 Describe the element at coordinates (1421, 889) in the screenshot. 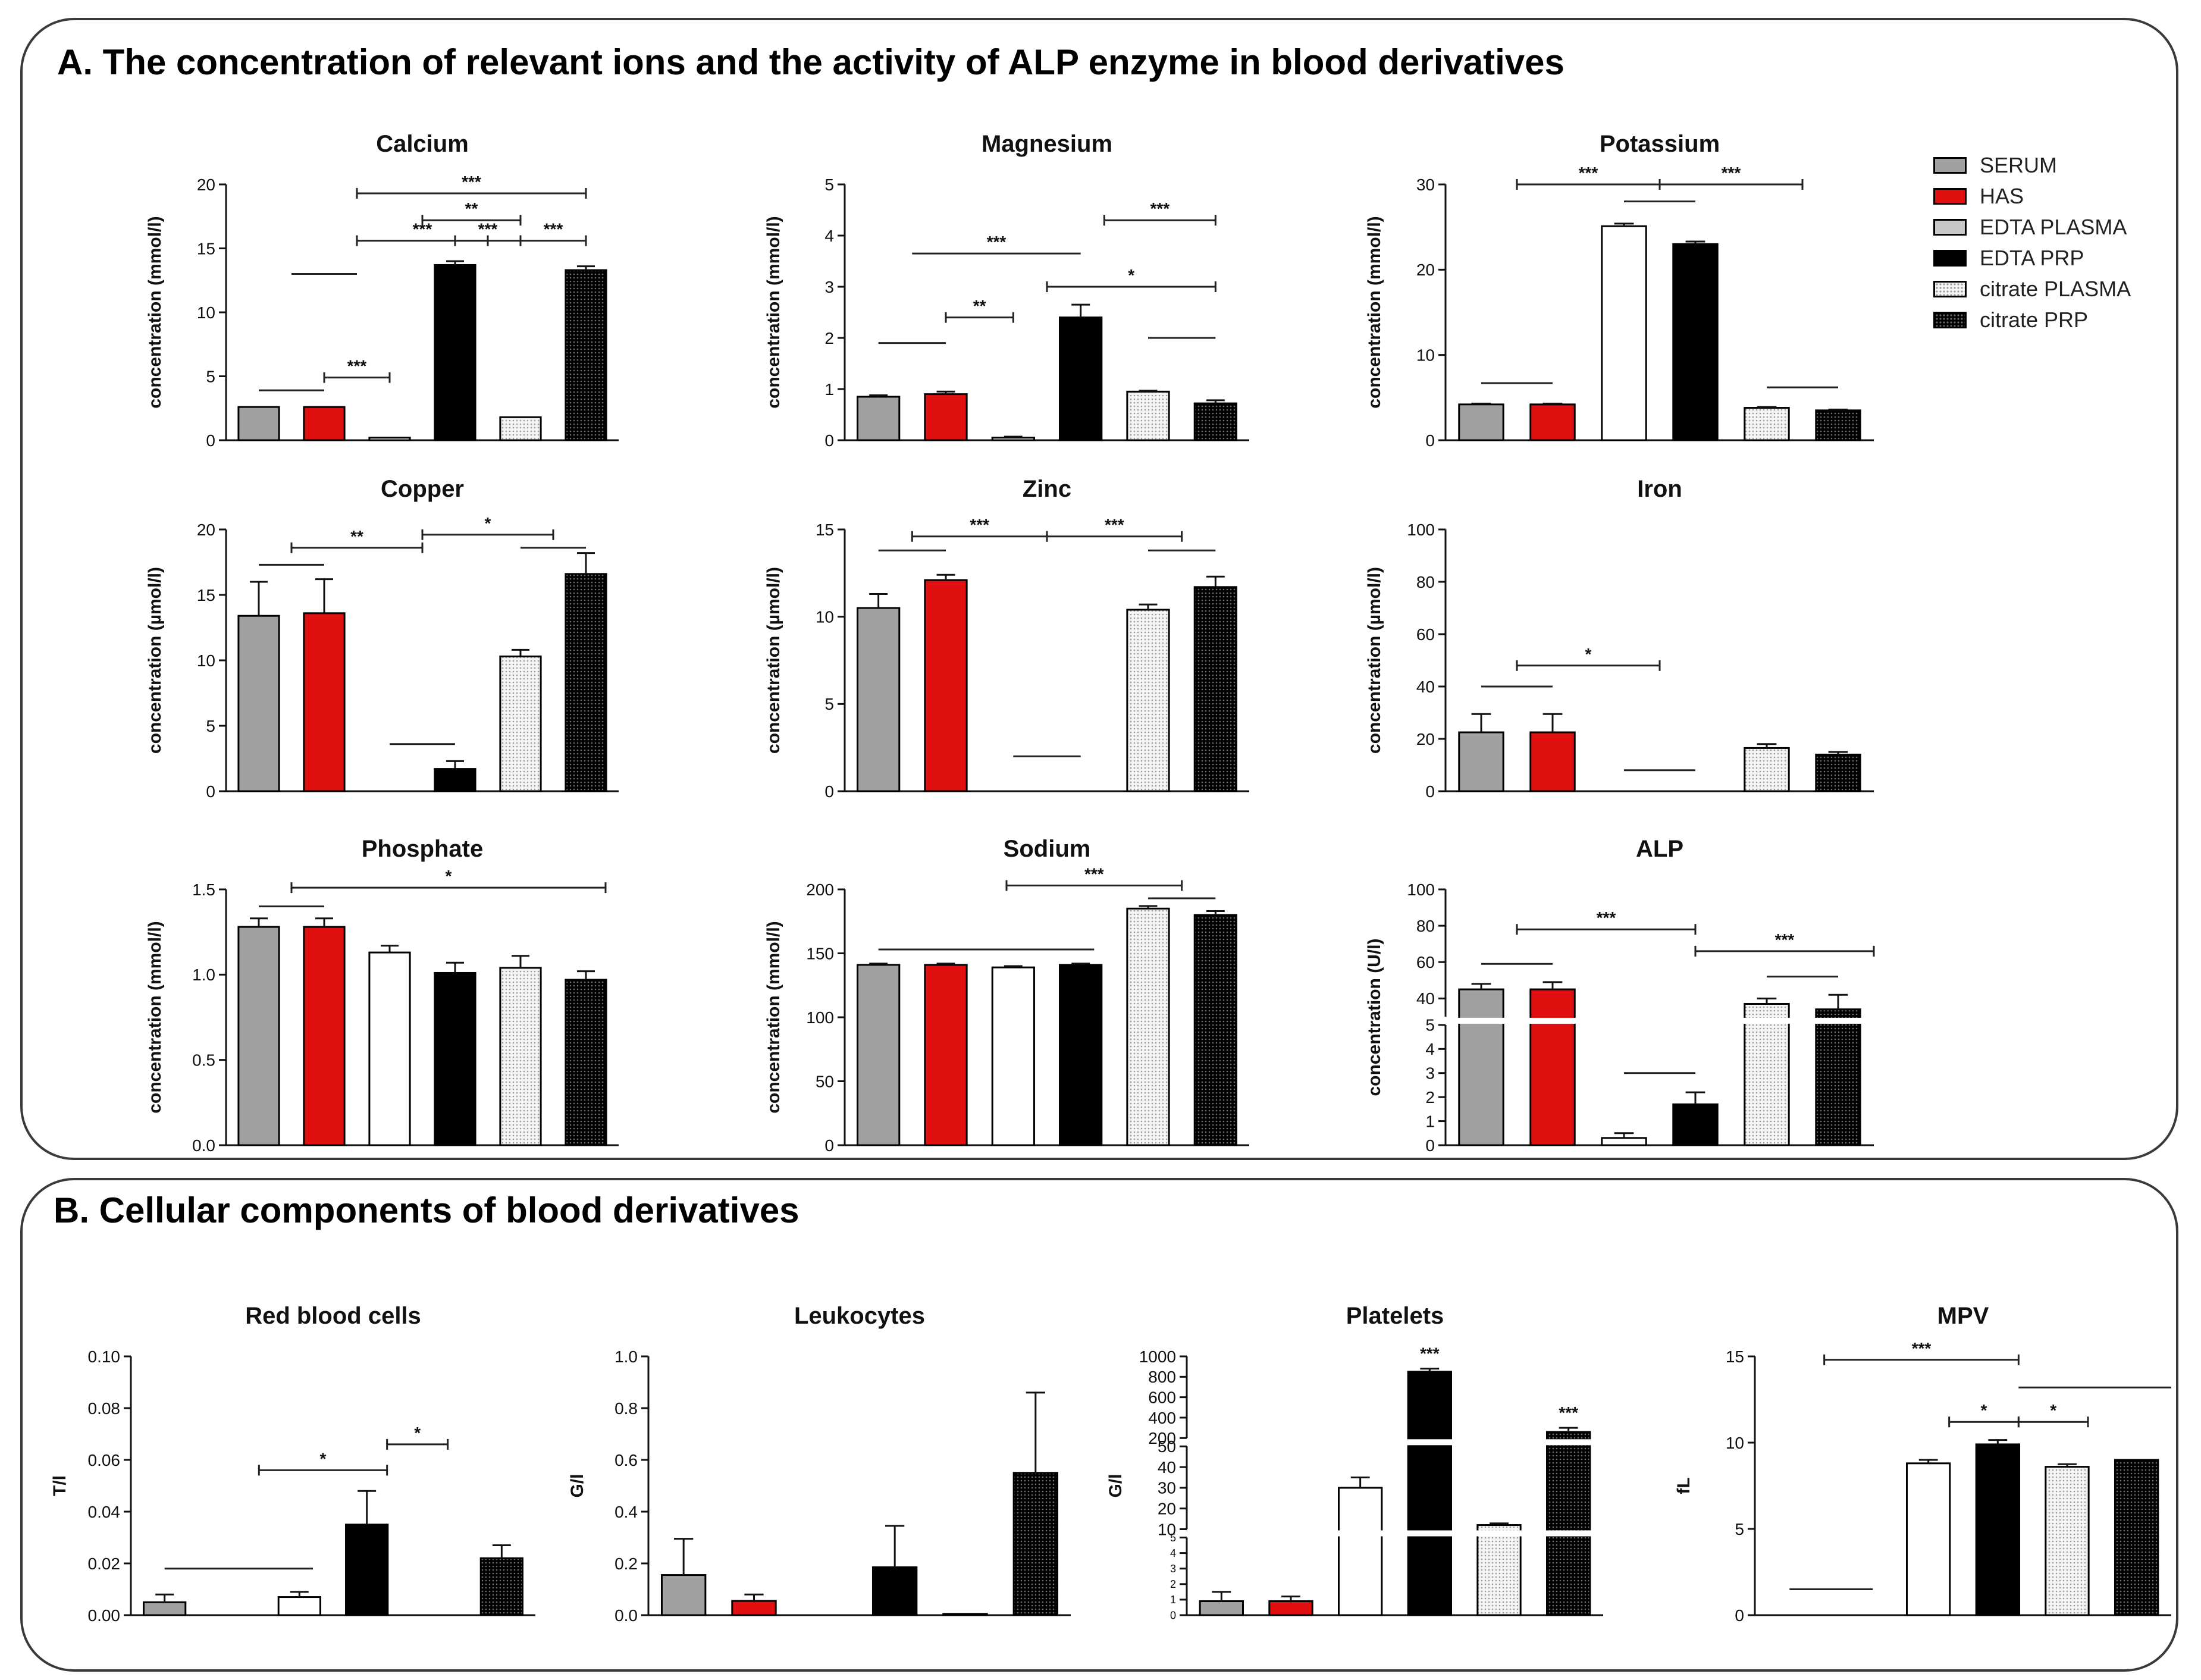

I see `y-tick-label: 100` at that location.